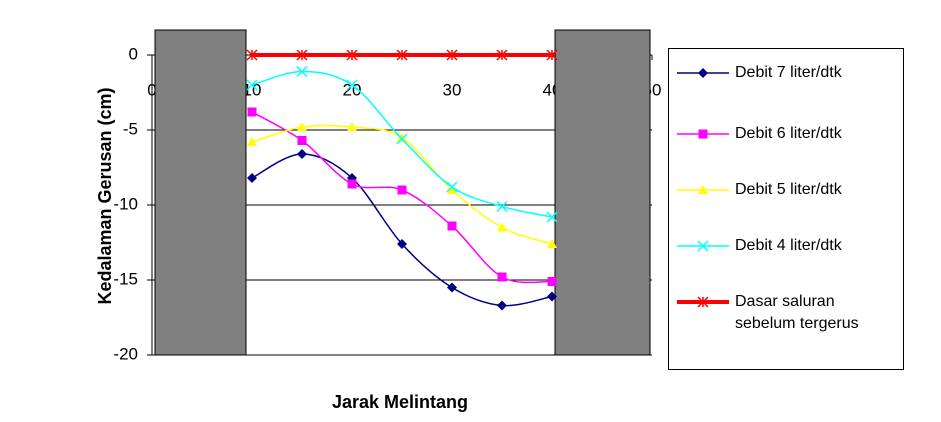  I want to click on x-tick-label: 0, so click(151, 89).